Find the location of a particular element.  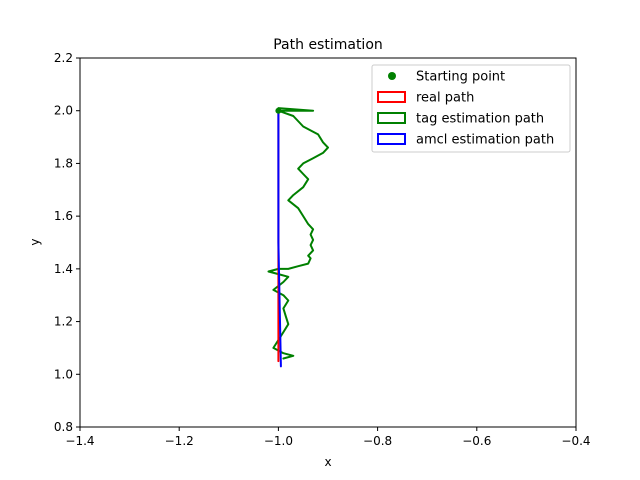

y-tick-label: 1.0 is located at coordinates (63, 374).